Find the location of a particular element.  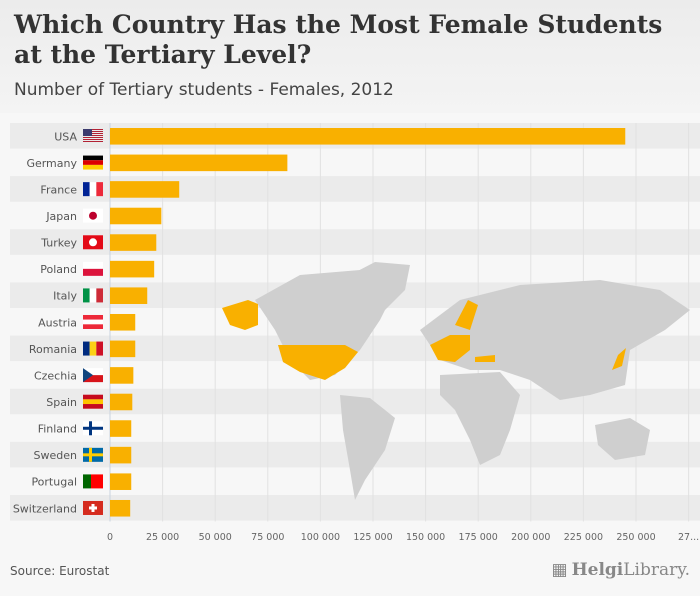

x-tick-label: 150 000 is located at coordinates (425, 537).